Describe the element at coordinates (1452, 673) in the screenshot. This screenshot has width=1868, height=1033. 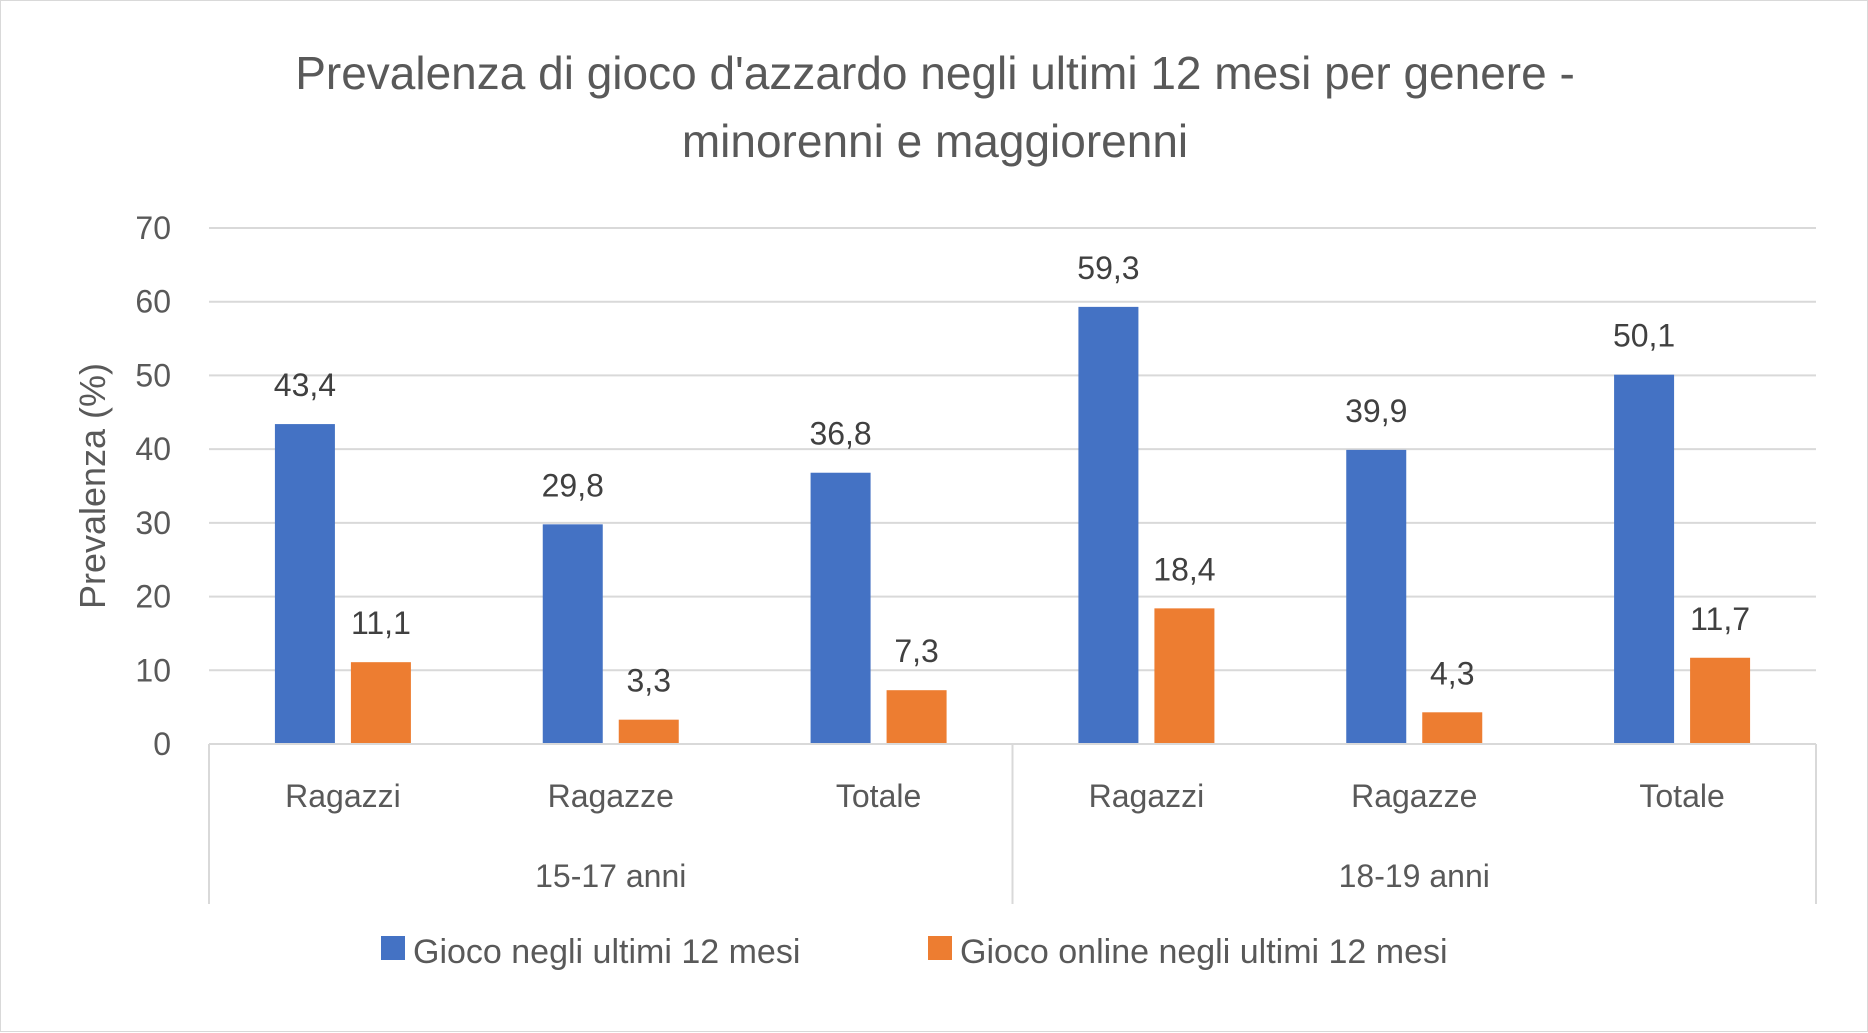
I see `data-label: 4,3` at that location.